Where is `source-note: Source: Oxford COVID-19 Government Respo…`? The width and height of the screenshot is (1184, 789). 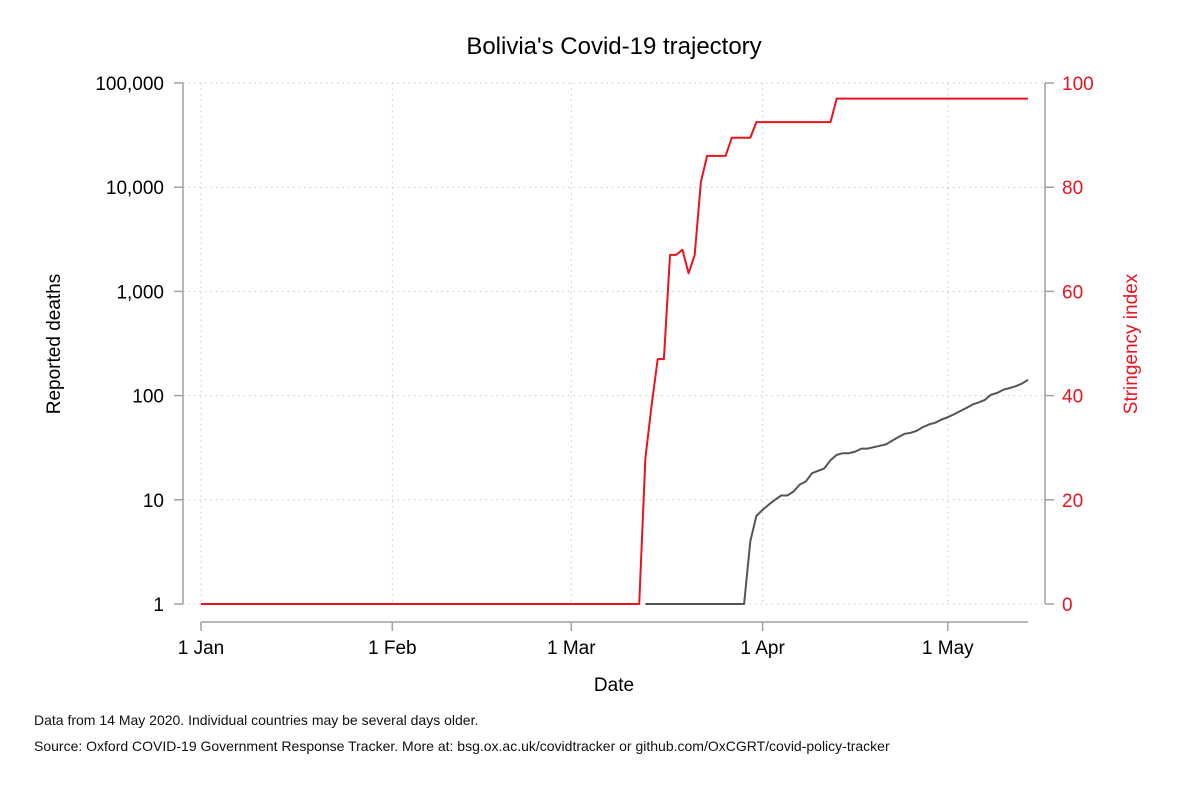
source-note: Source: Oxford COVID-19 Government Respo… is located at coordinates (462, 746).